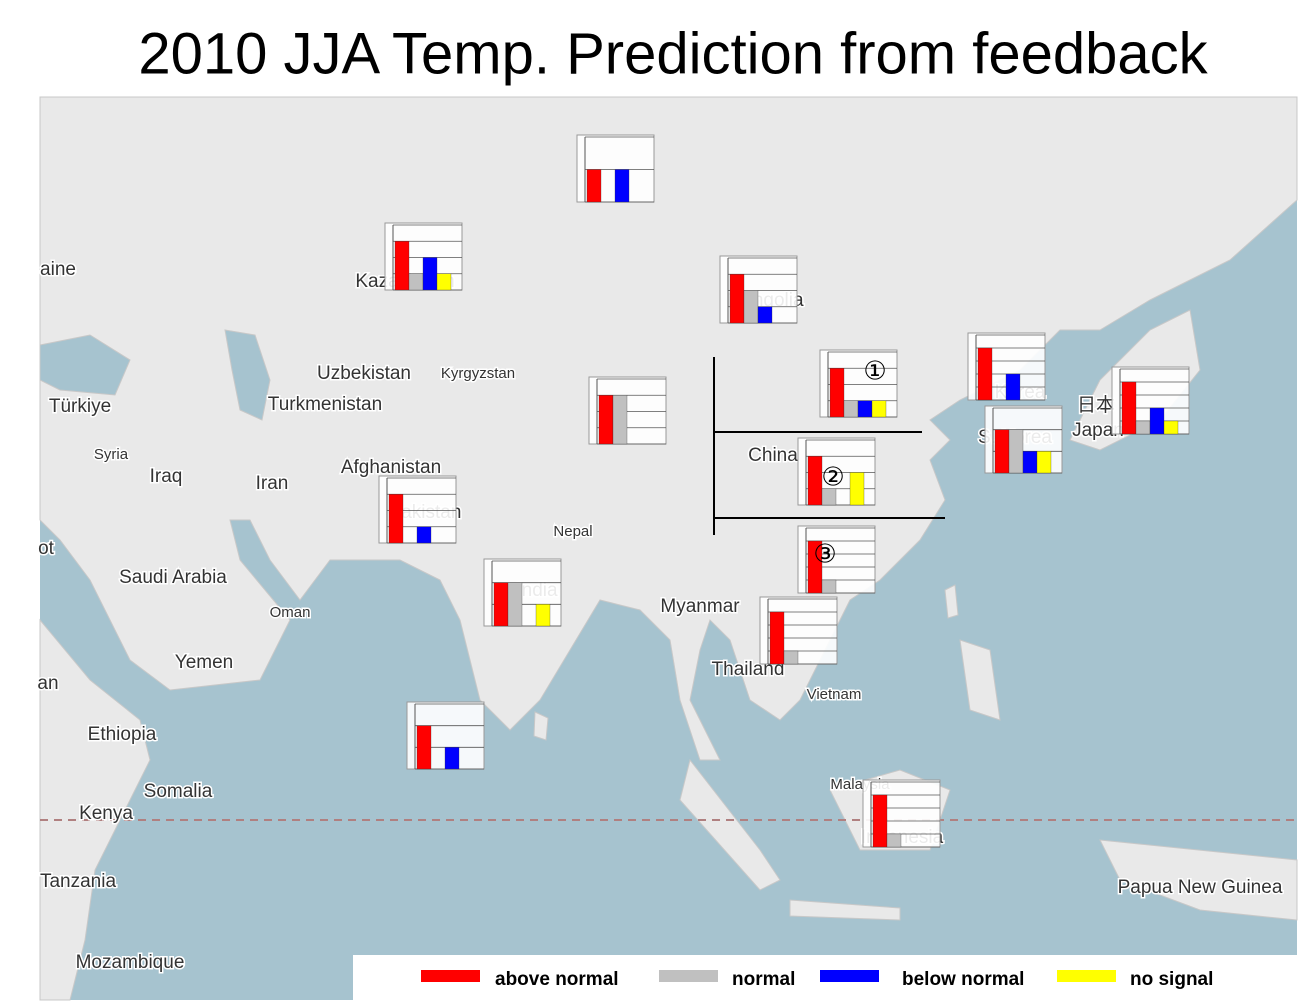 This screenshot has width=1314, height=1002. I want to click on legend-label: below normal, so click(963, 979).